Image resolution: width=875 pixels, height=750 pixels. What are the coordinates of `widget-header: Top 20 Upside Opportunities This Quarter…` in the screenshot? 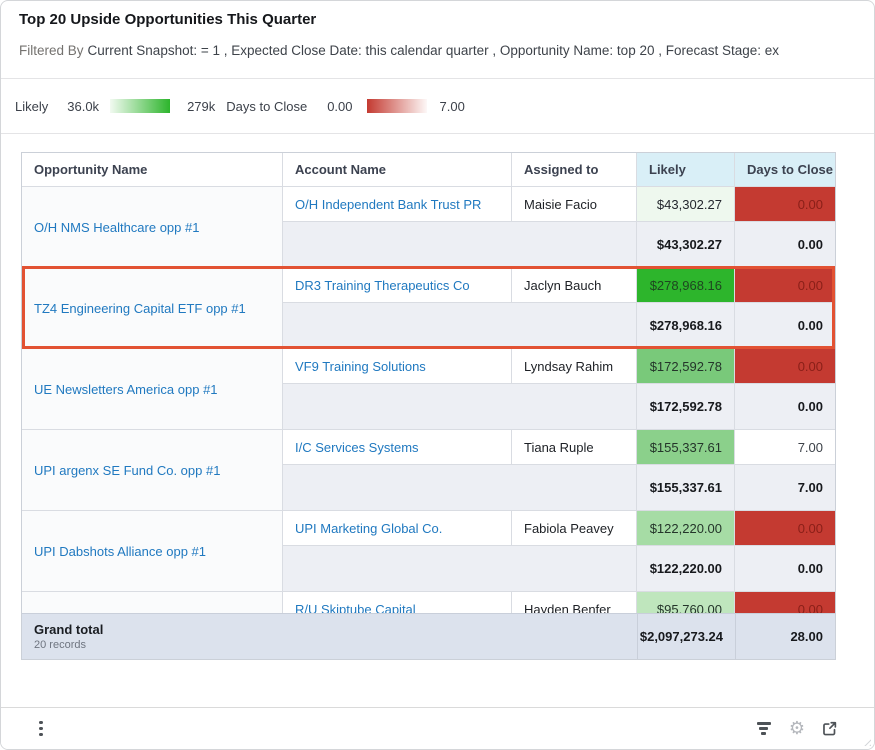 It's located at (437, 40).